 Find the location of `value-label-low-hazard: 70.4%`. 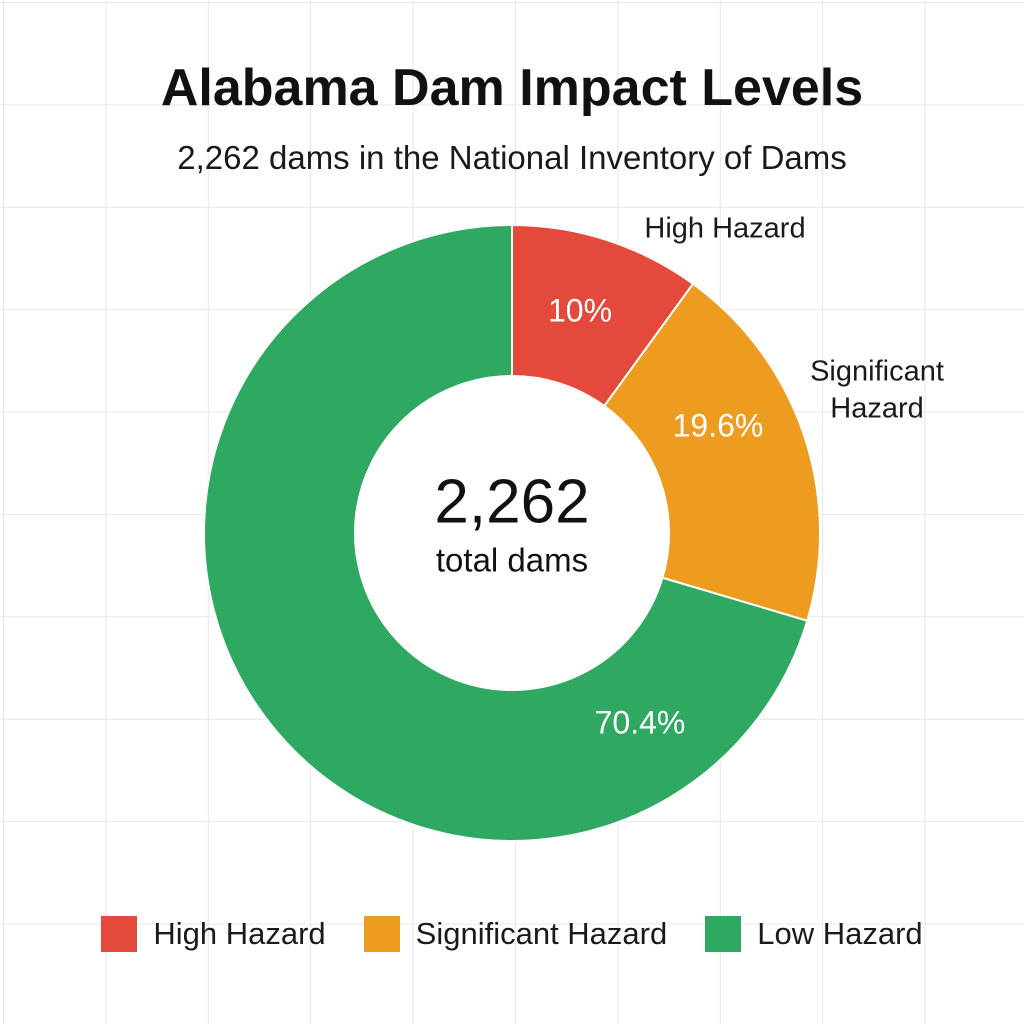

value-label-low-hazard: 70.4% is located at coordinates (640, 722).